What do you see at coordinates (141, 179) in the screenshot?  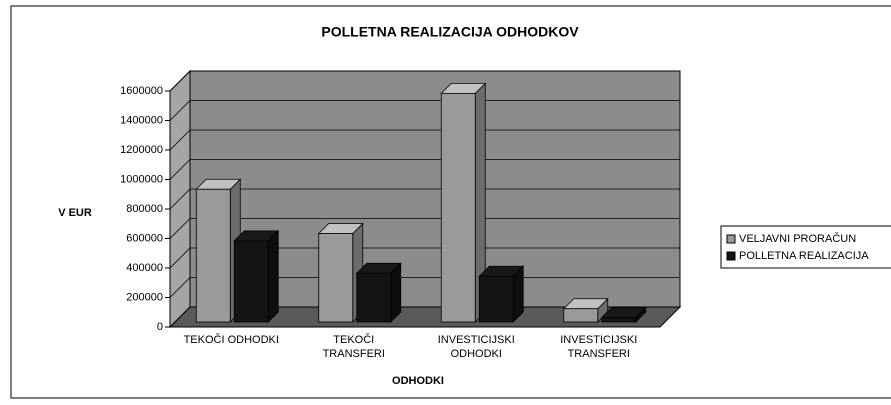 I see `y-tick-label: 1000000` at bounding box center [141, 179].